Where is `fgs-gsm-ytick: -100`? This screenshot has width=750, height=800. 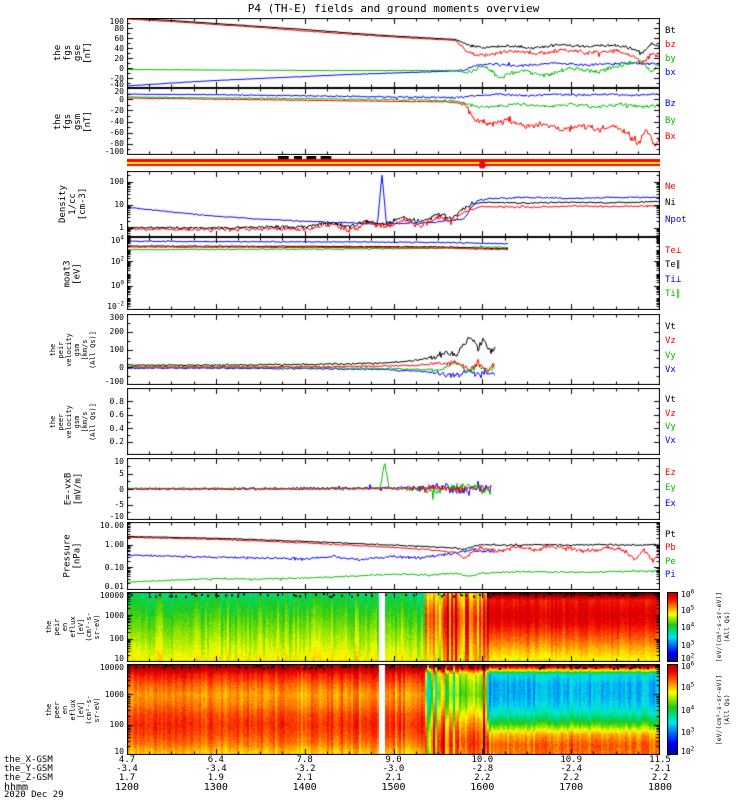
fgs-gsm-ytick: -100 is located at coordinates (114, 151).